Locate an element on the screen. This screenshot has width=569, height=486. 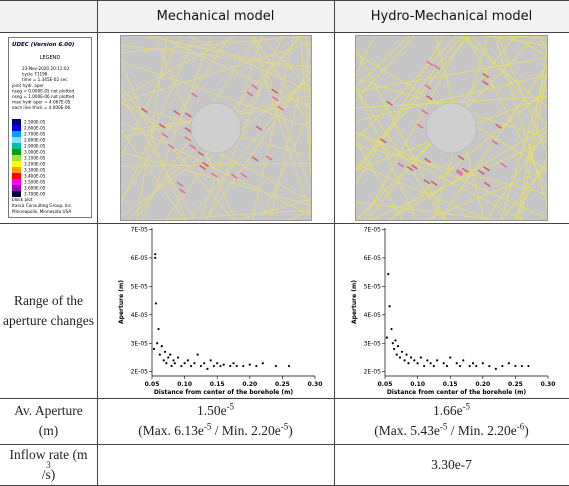
x-tick-label: 0.10 is located at coordinates (417, 384).